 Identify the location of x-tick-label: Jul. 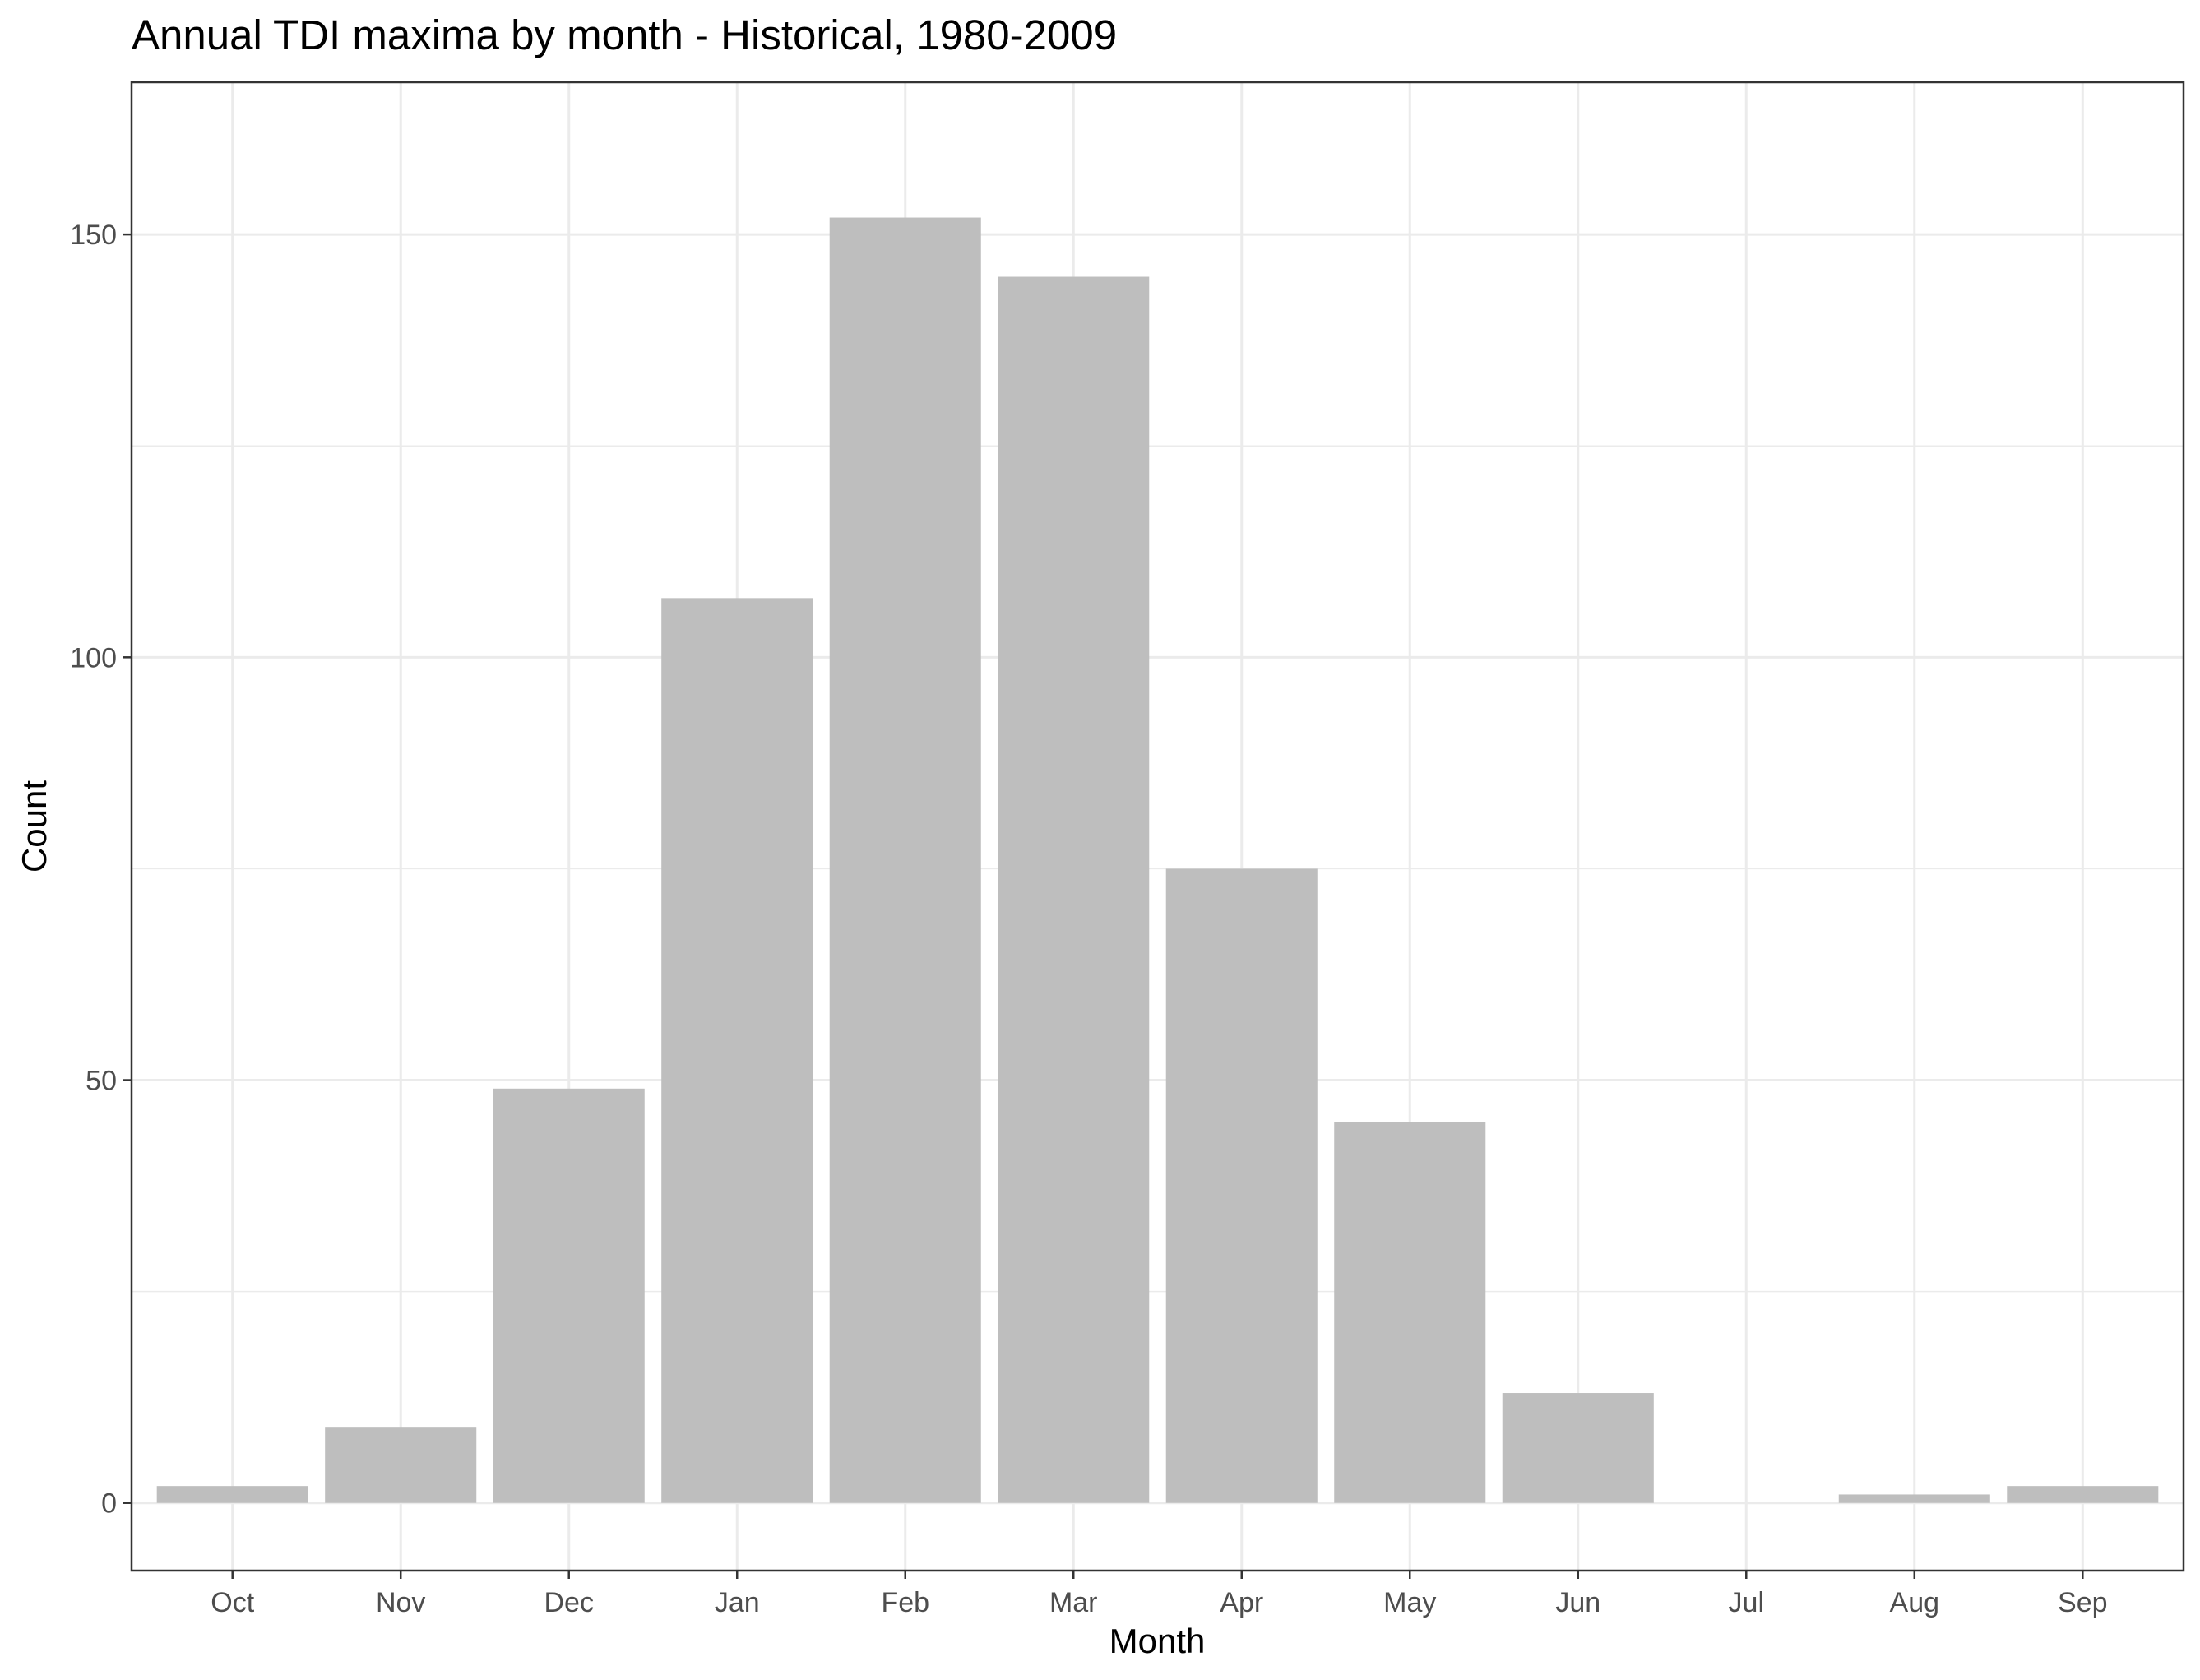
(1746, 1602).